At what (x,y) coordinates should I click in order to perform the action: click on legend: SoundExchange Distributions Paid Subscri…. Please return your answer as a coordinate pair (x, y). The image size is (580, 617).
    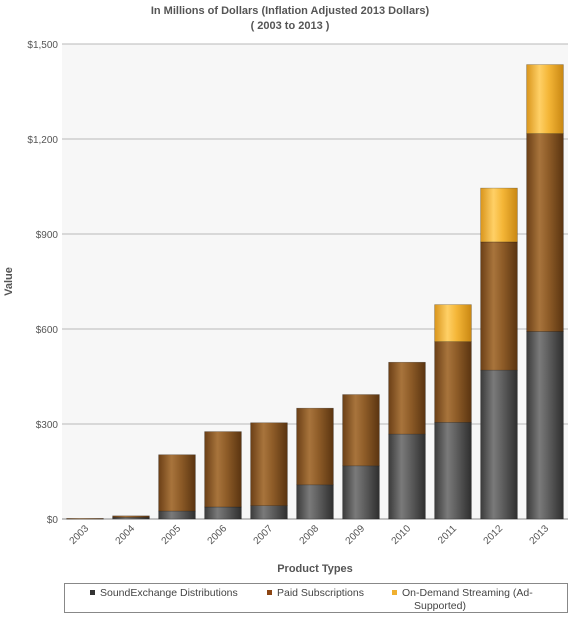
    Looking at the image, I should click on (316, 598).